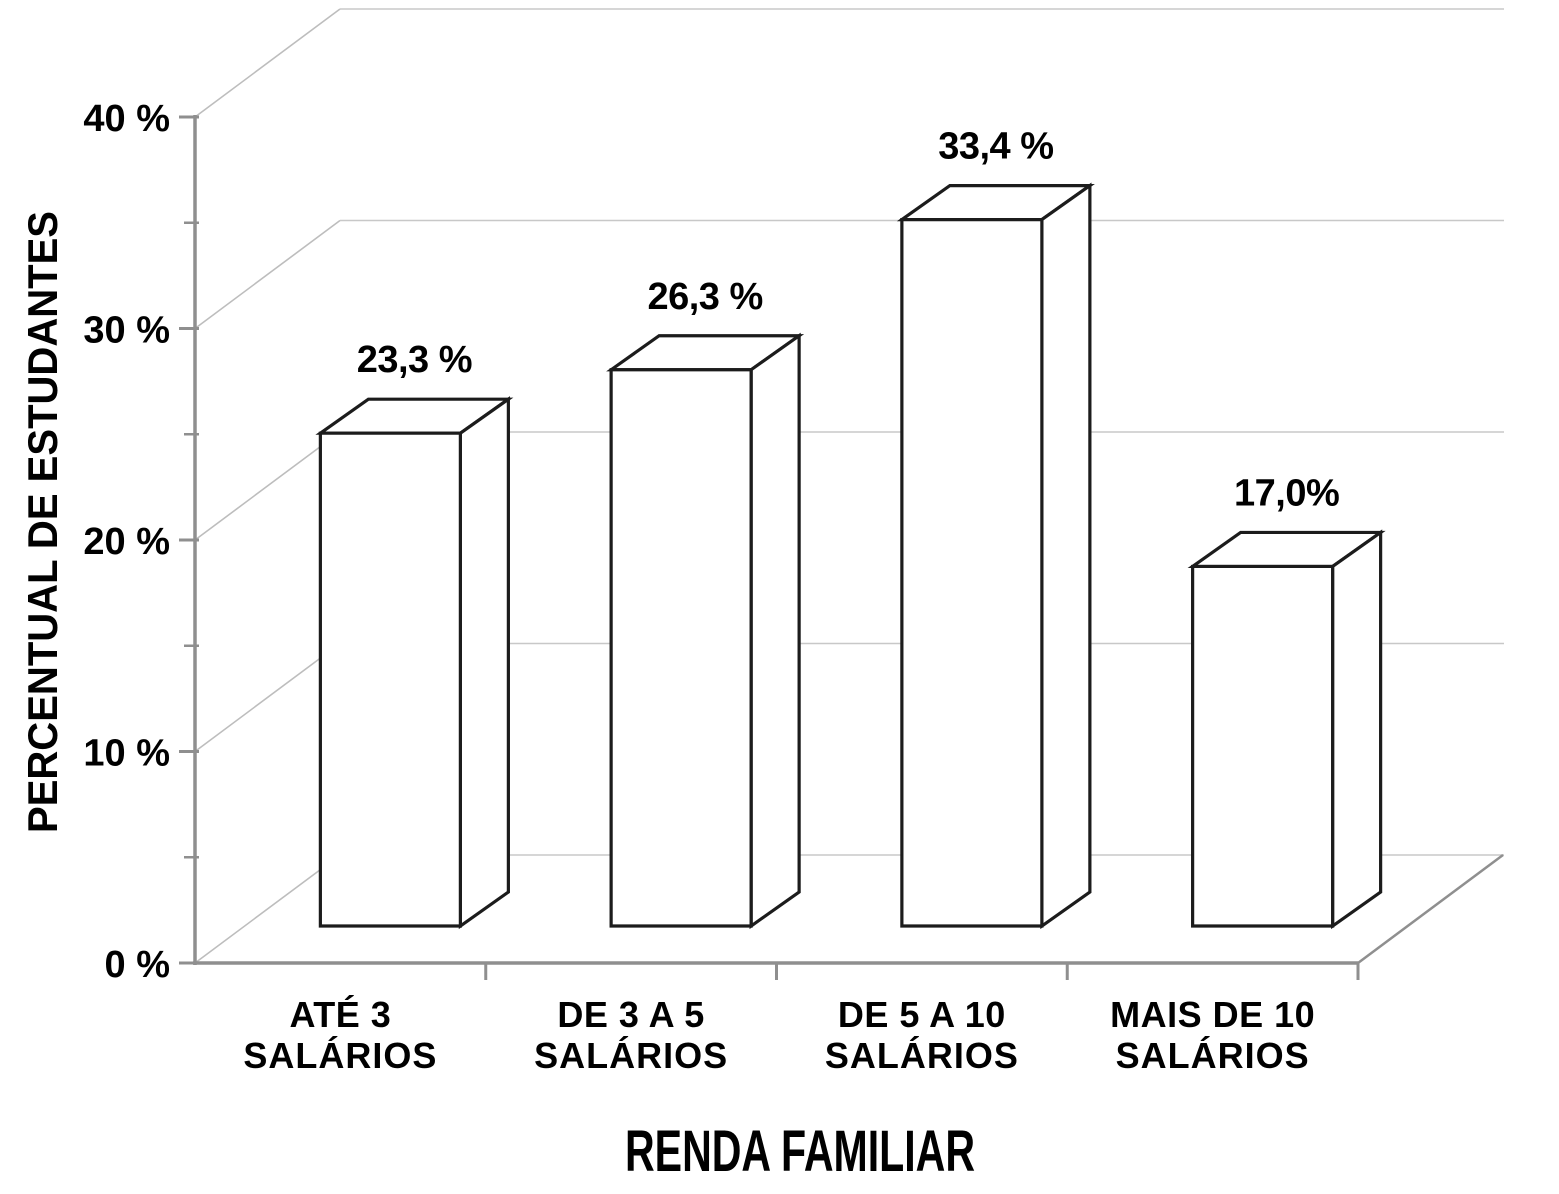 The height and width of the screenshot is (1194, 1559). I want to click on x-category-label-line1: ATÉ 3, so click(340, 1014).